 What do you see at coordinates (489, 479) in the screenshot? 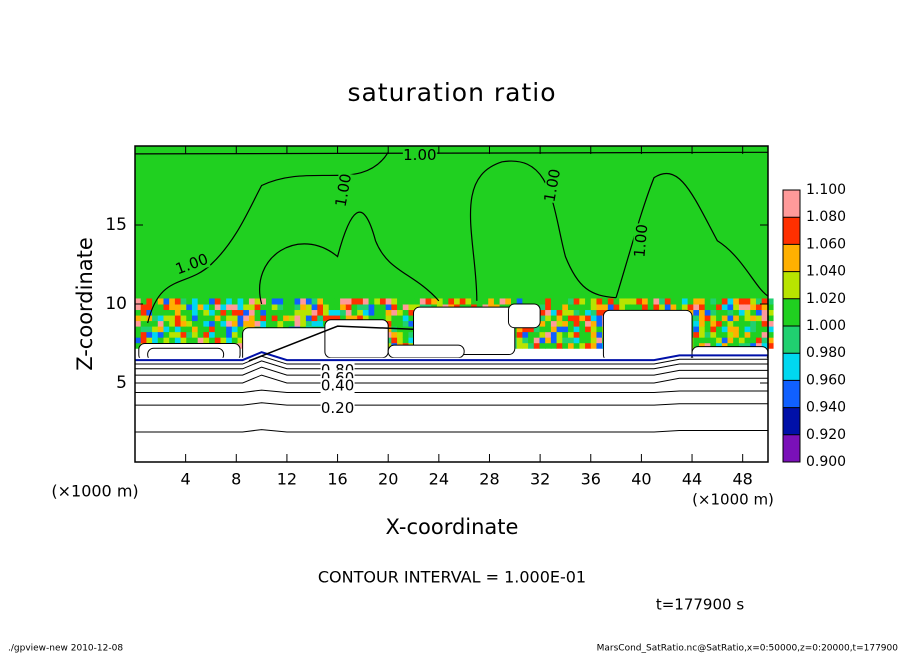
I see `x-tick-label: 28` at bounding box center [489, 479].